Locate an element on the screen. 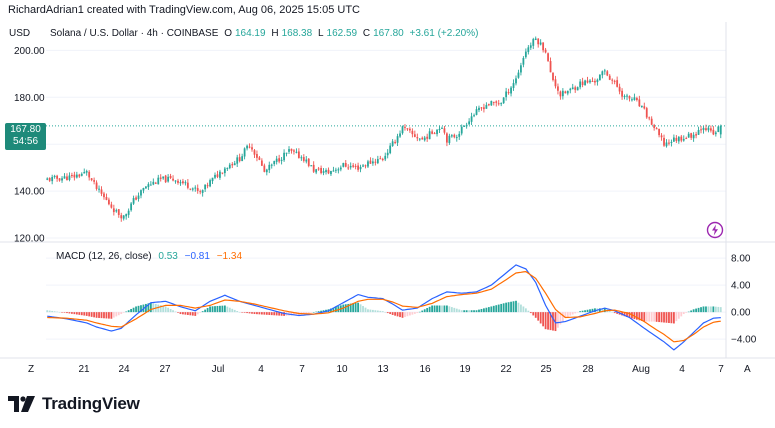 The image size is (775, 428). time-axis-label: 19 is located at coordinates (465, 369).